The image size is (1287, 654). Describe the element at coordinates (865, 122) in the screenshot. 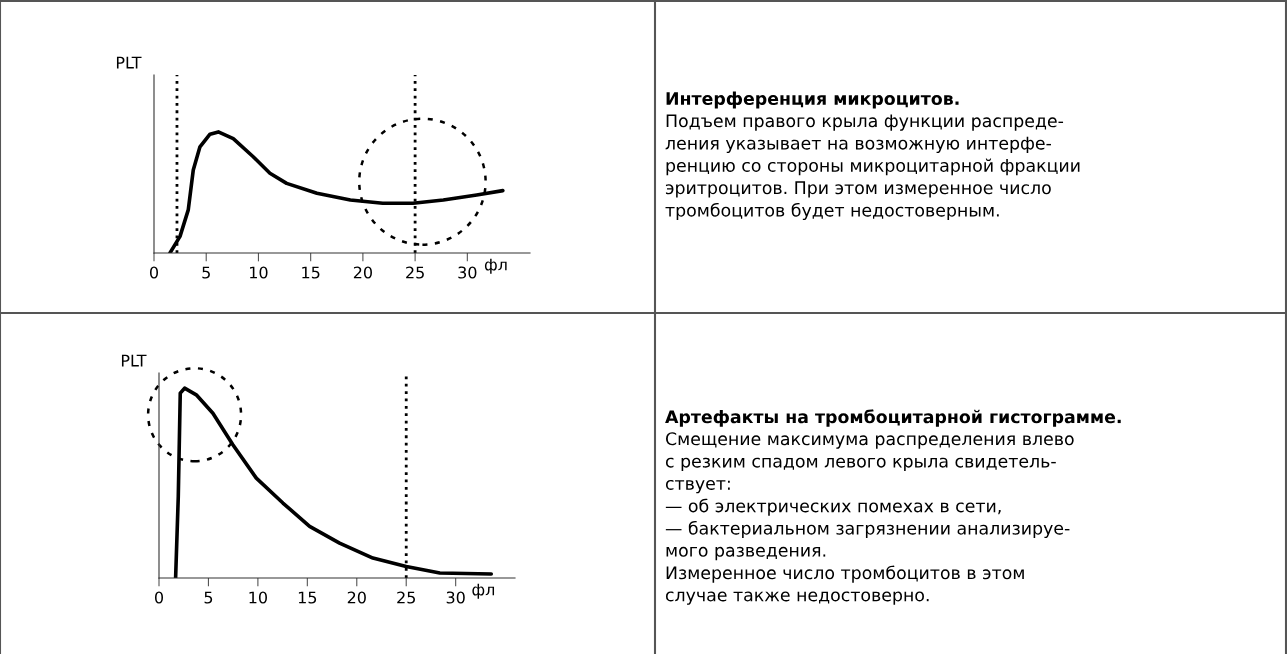

I see `text: Подъем правого крыла функции распреде-` at that location.